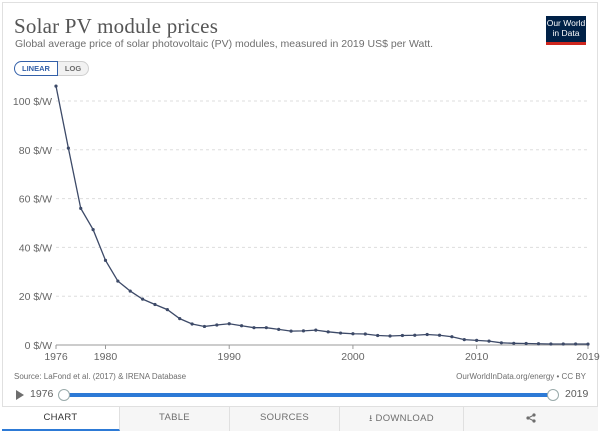 This screenshot has height=433, width=600. I want to click on x-tick-label: 2010, so click(477, 357).